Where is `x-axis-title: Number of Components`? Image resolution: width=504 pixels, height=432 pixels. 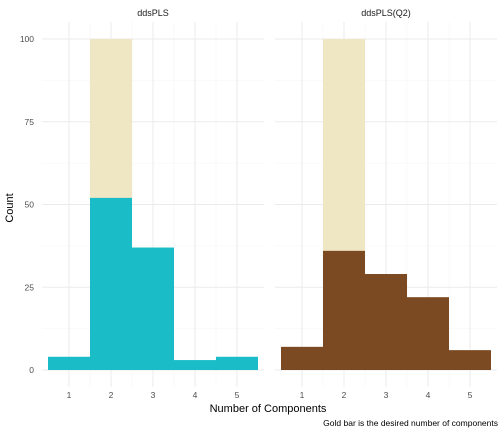 x-axis-title: Number of Components is located at coordinates (268, 409).